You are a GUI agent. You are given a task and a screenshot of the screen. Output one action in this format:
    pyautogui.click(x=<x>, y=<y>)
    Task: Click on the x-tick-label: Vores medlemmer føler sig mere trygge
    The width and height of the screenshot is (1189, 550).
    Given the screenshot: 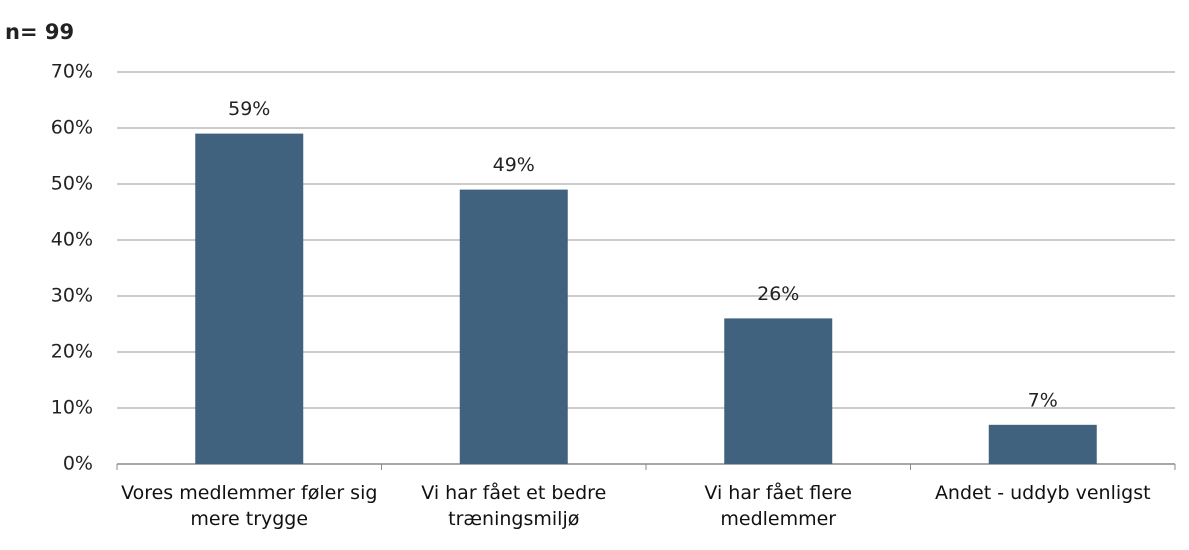 What is the action you would take?
    pyautogui.click(x=249, y=506)
    